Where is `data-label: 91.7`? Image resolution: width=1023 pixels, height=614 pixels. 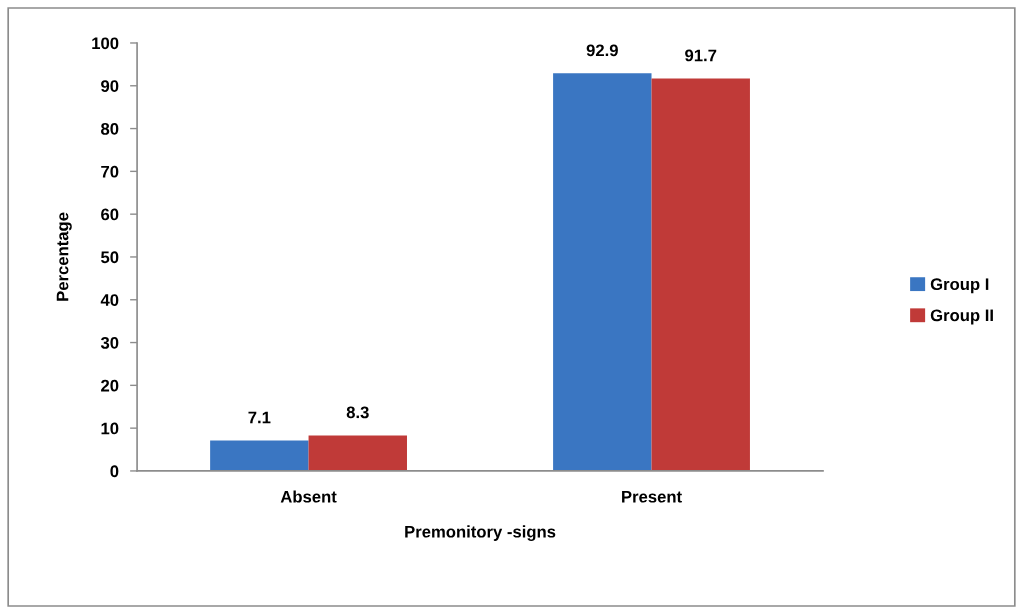 data-label: 91.7 is located at coordinates (701, 55).